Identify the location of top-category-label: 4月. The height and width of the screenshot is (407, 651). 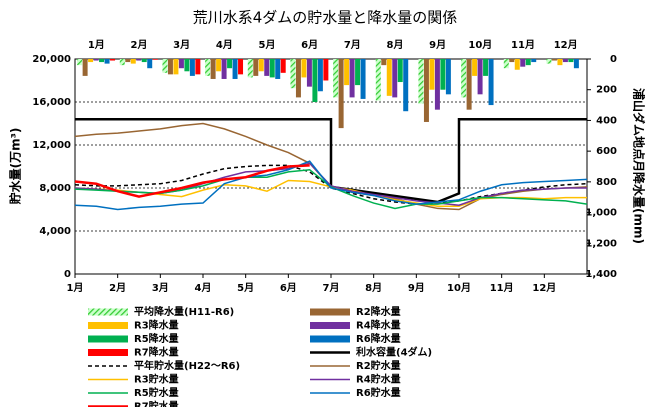
(224, 45).